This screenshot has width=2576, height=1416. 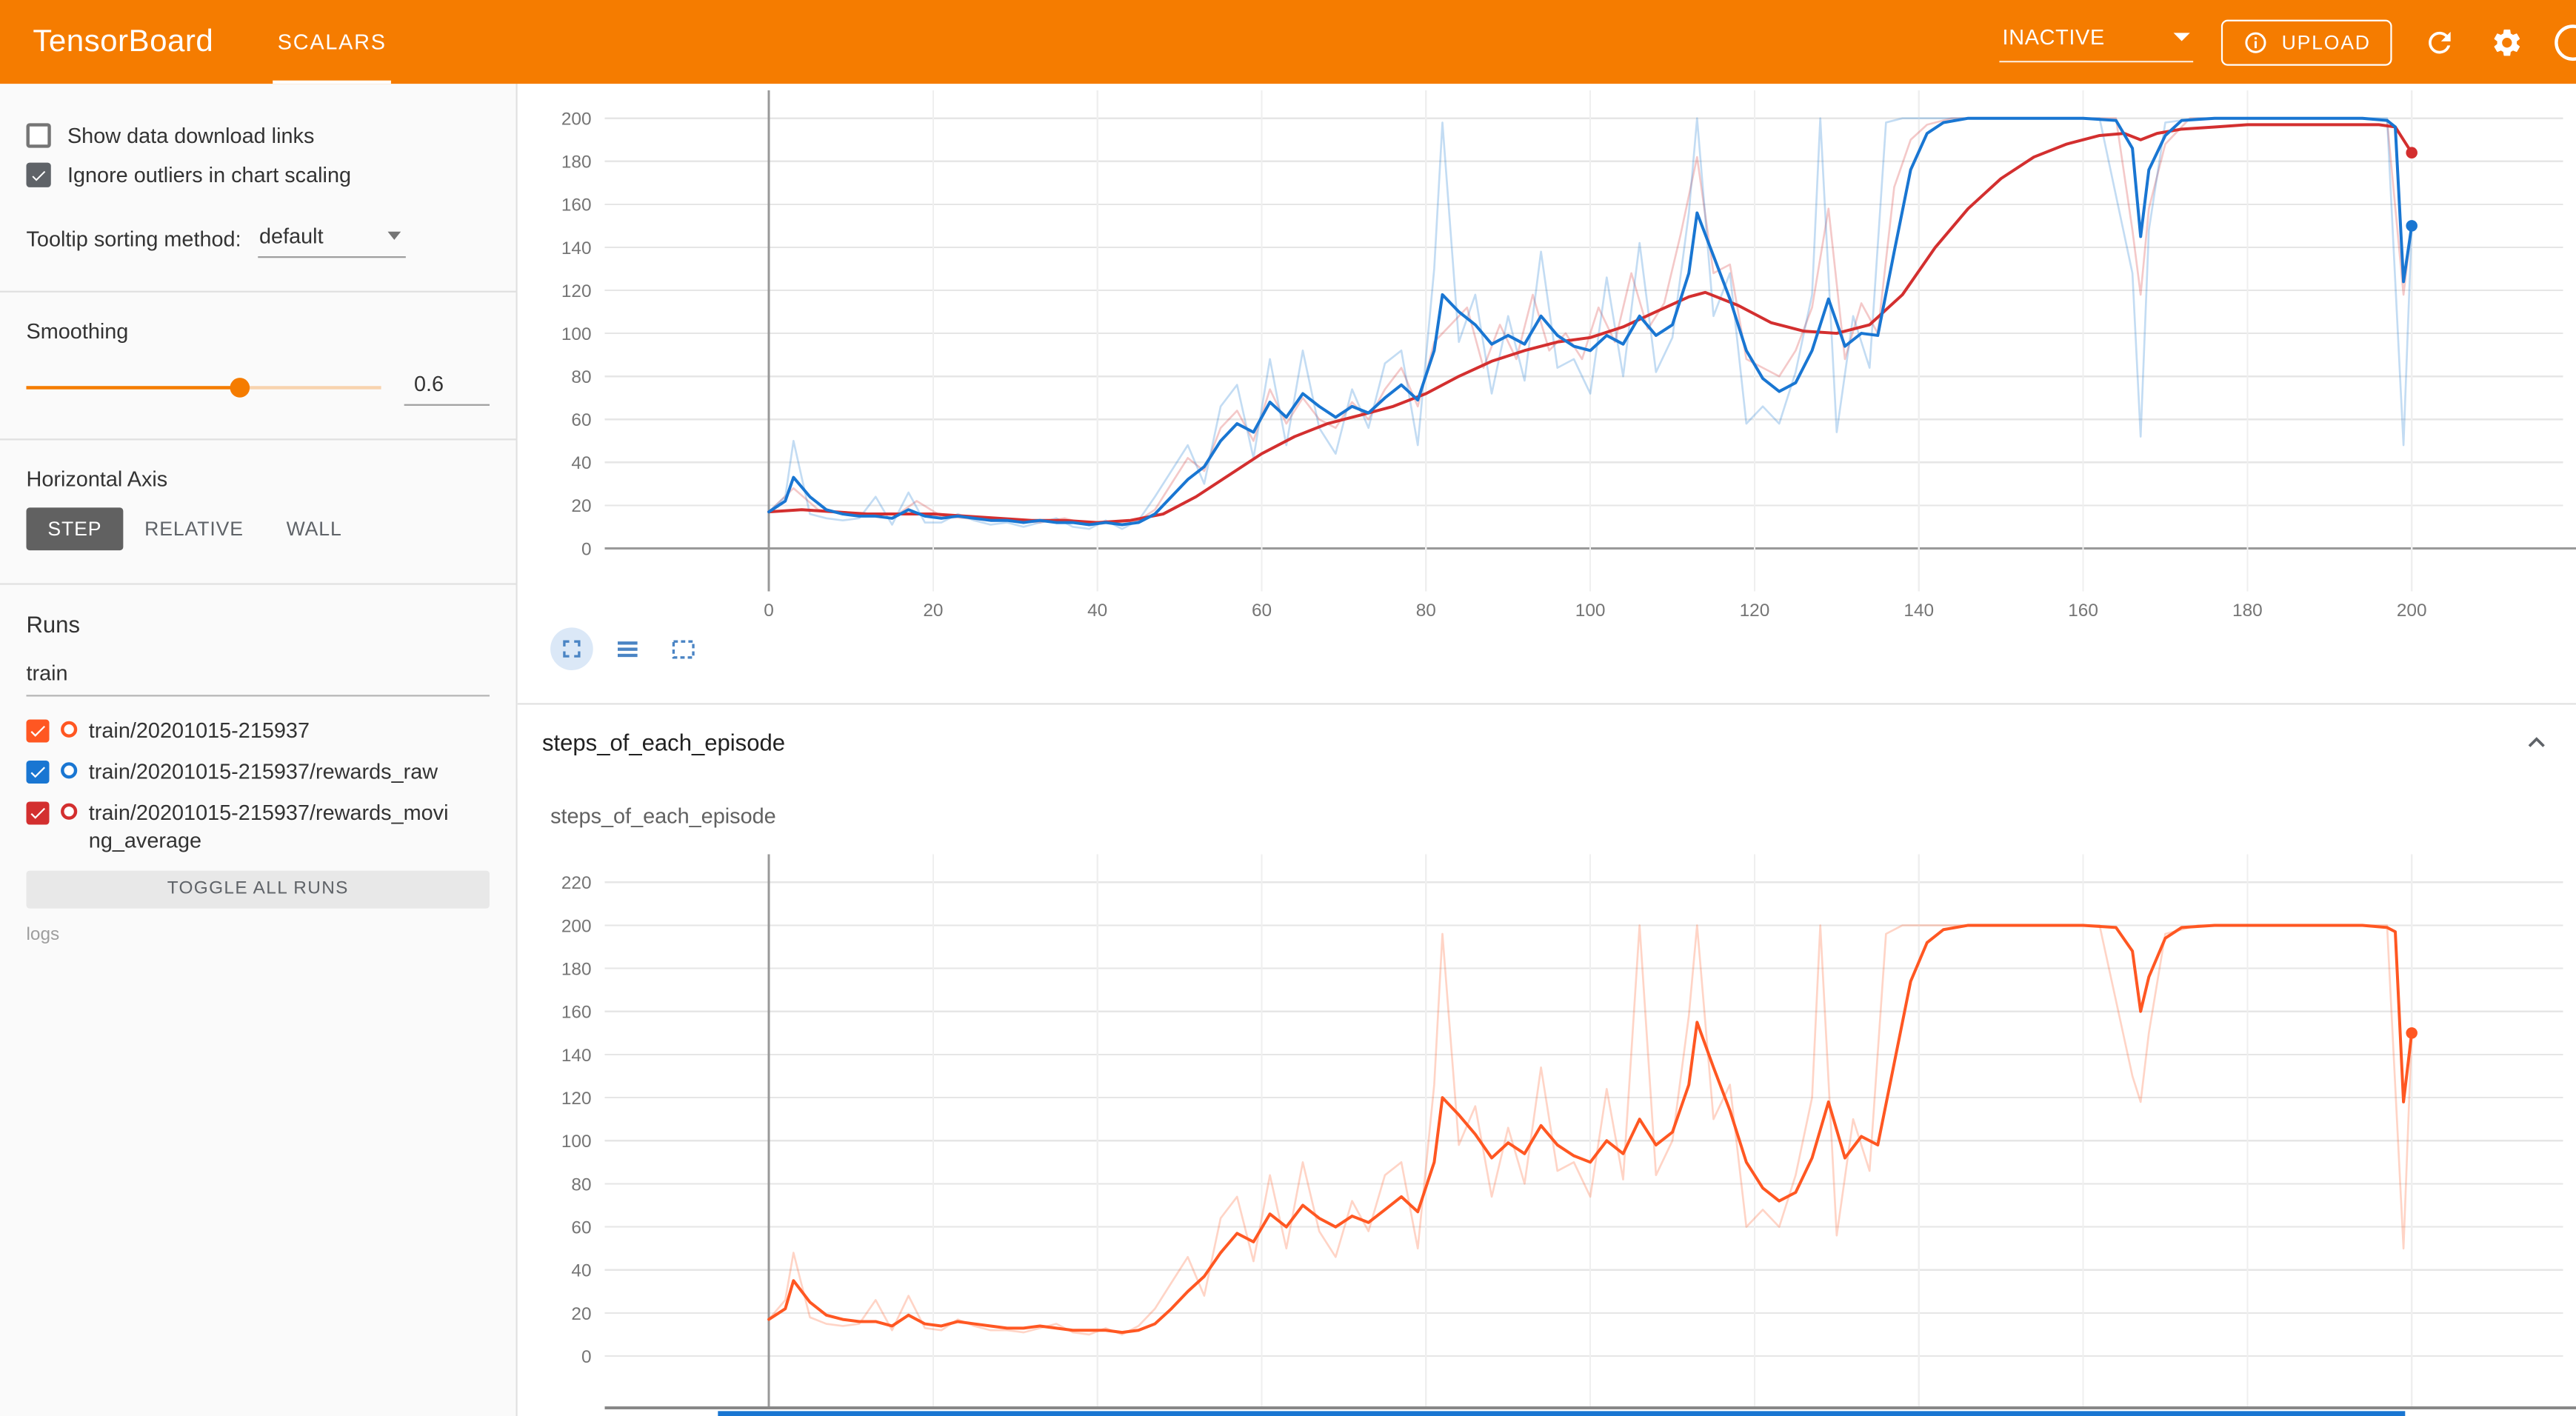 What do you see at coordinates (2565, 42) in the screenshot?
I see `help-icon` at bounding box center [2565, 42].